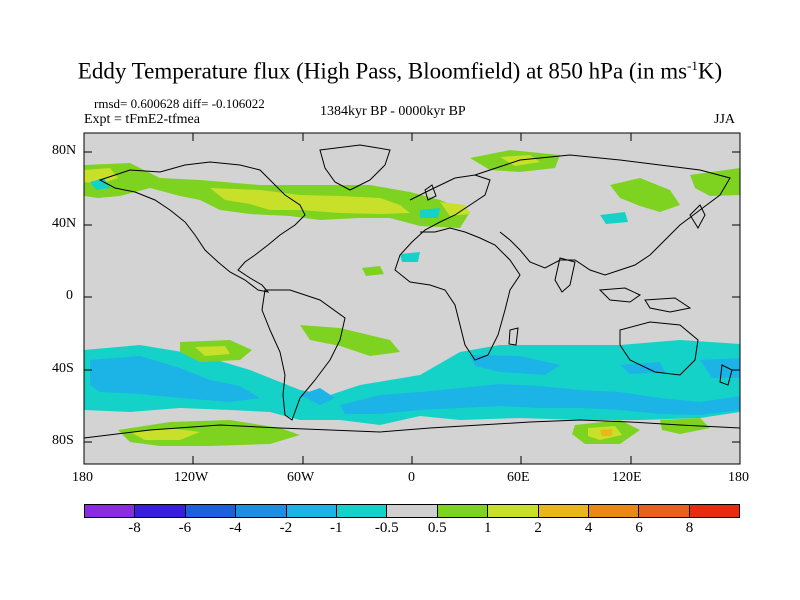 This screenshot has width=800, height=600. Describe the element at coordinates (487, 528) in the screenshot. I see `colorbar-label-7: 1` at that location.